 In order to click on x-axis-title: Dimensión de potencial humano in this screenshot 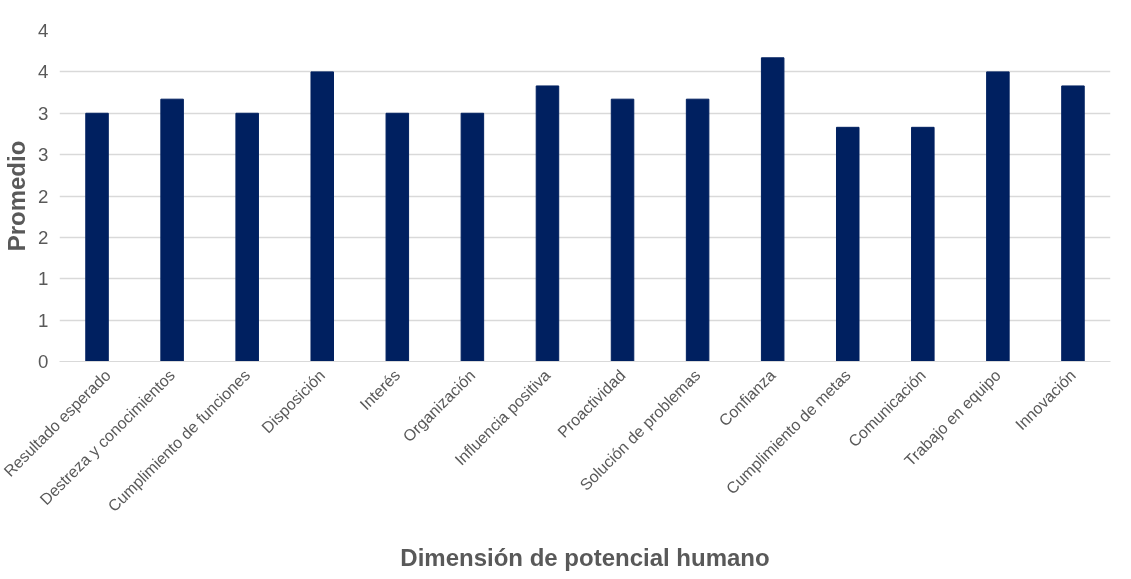, I will do `click(585, 557)`.